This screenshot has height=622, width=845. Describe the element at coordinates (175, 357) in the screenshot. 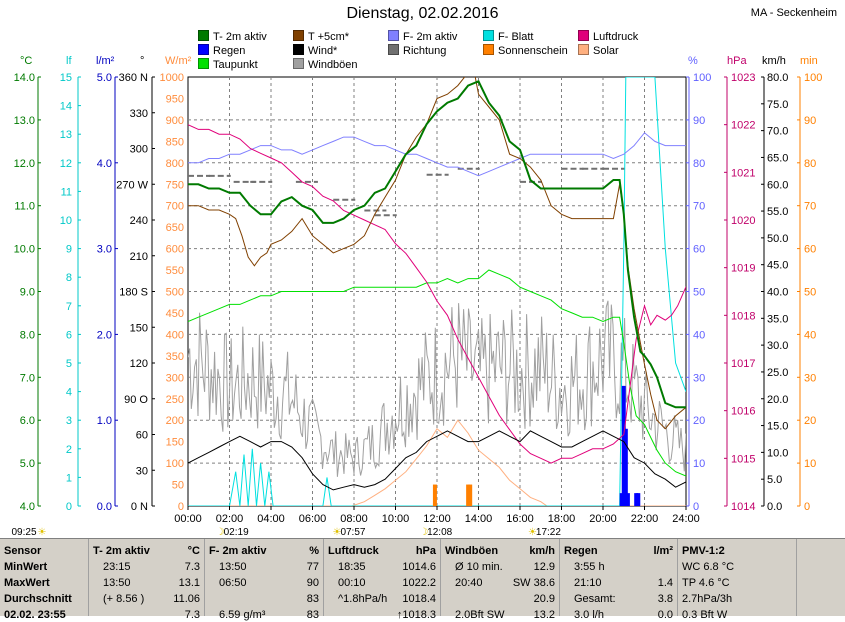

I see `solar-tick-label: 350` at that location.